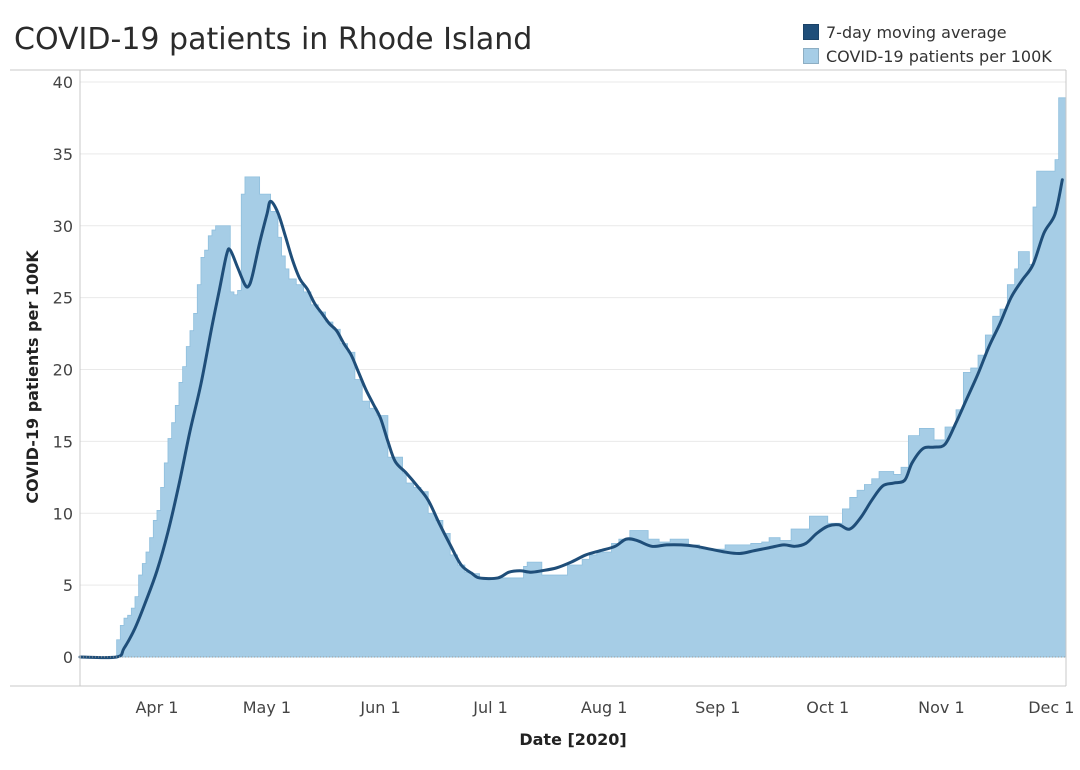  What do you see at coordinates (916, 32) in the screenshot?
I see `legend-label-moving-average: 7-day moving average` at bounding box center [916, 32].